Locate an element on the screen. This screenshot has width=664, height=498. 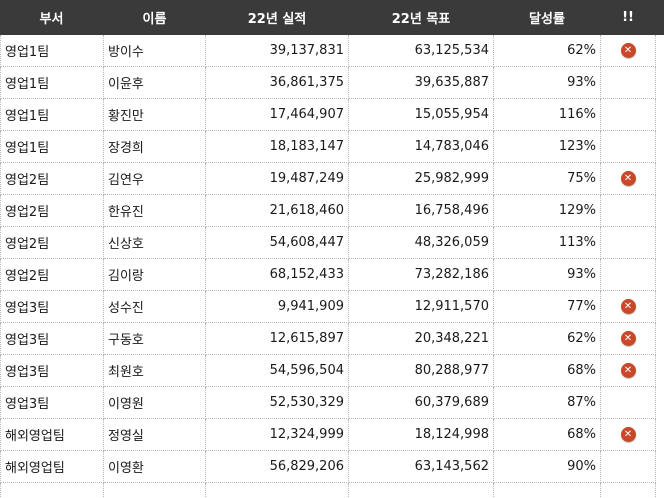
rate-cell: 123% is located at coordinates (547, 147).